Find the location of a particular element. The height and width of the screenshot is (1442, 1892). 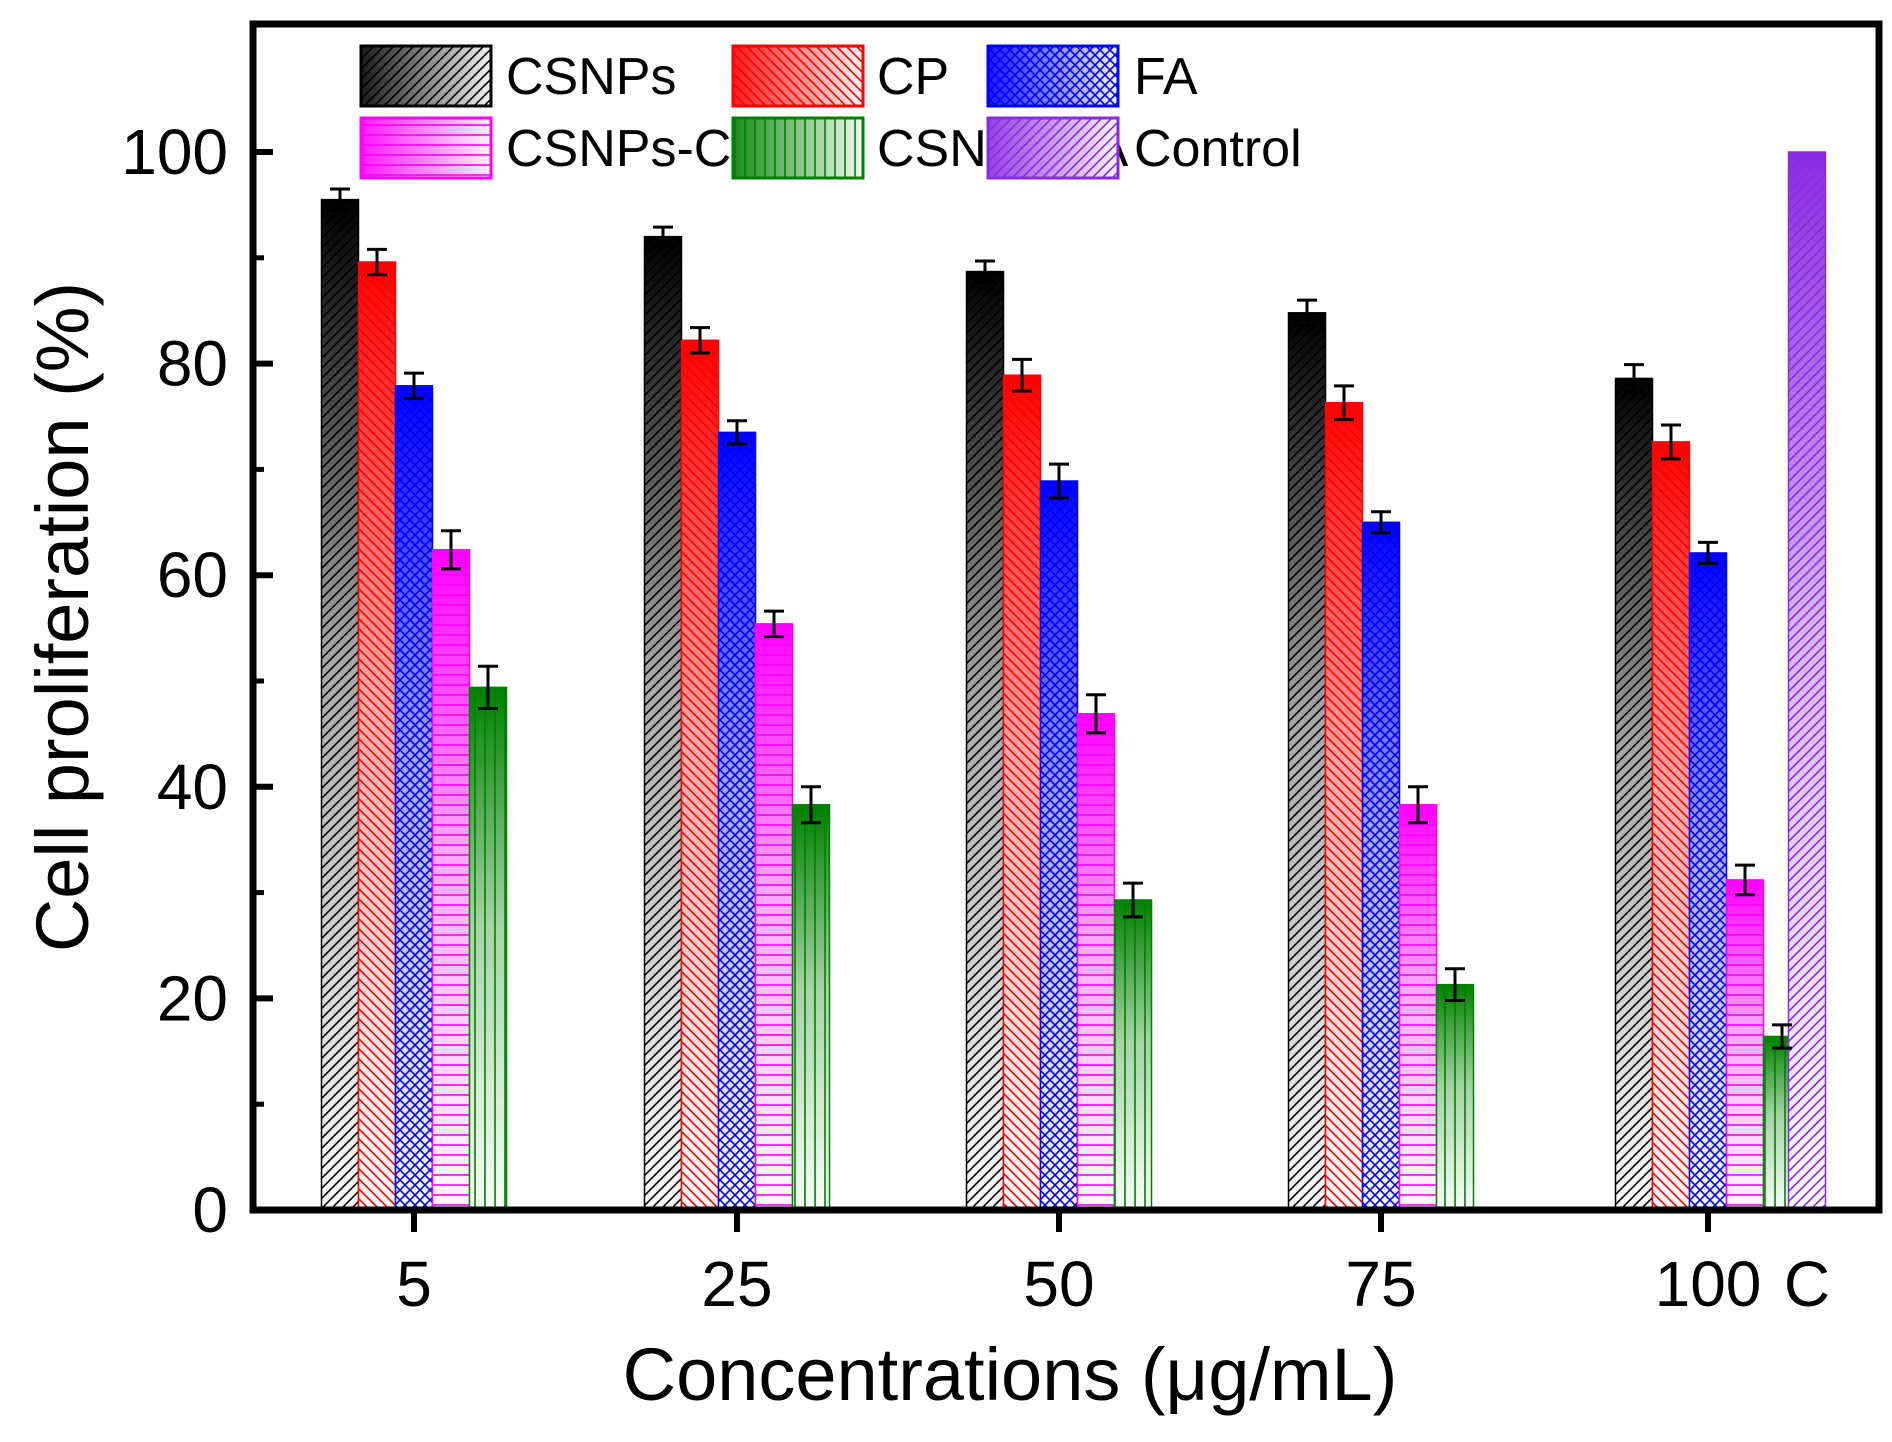

legend-label-fa: FA is located at coordinates (1166, 77).